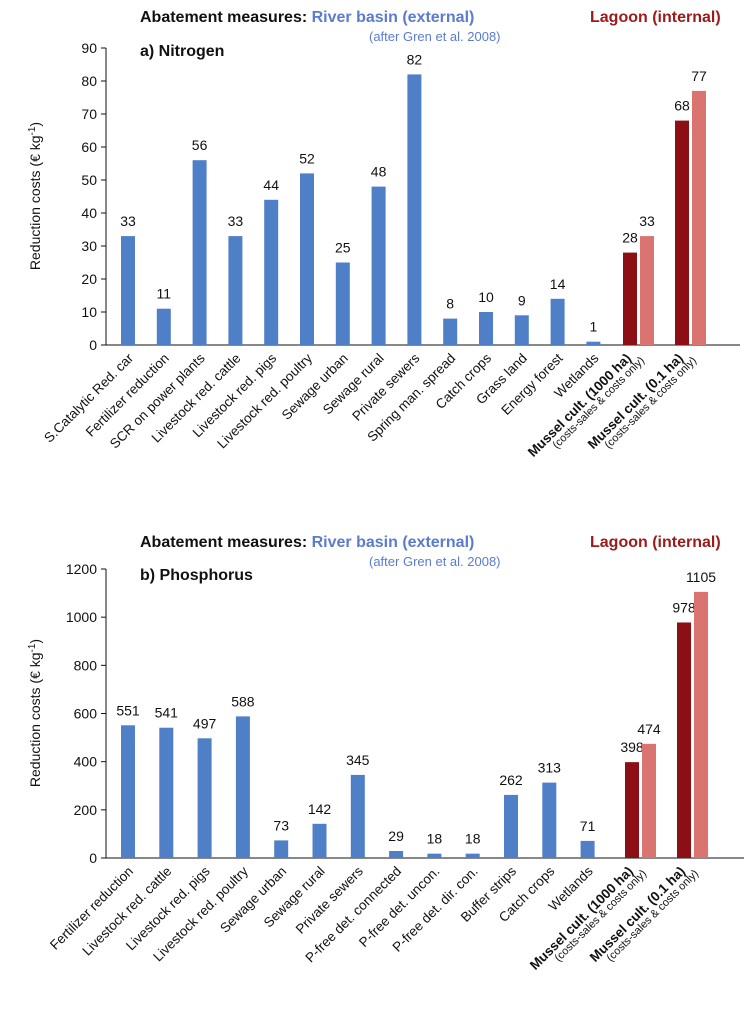  I want to click on y-label-sup: -1, so click(32, 130).